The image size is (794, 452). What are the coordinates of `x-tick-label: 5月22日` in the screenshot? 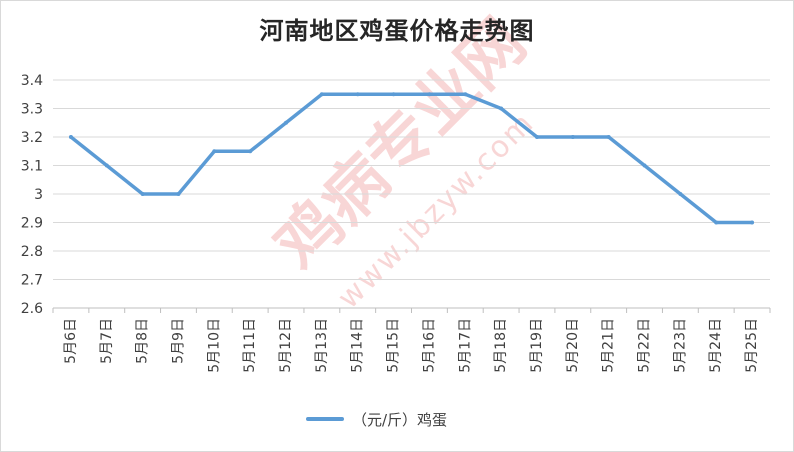 It's located at (645, 345).